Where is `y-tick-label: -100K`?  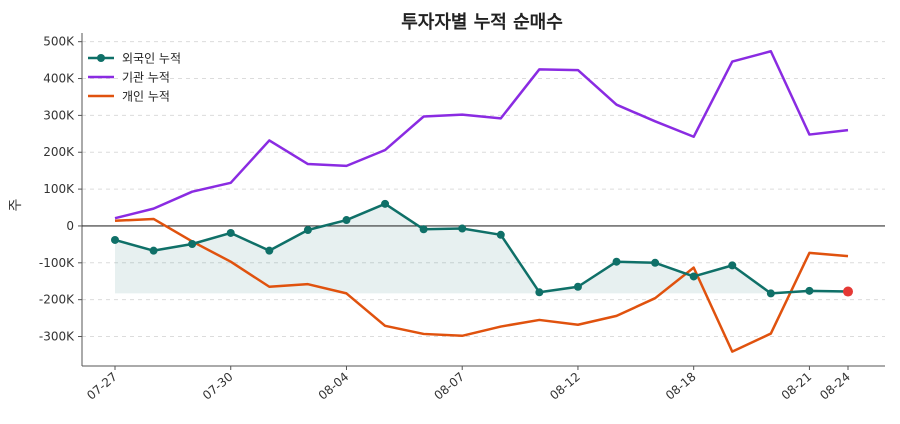
y-tick-label: -100K is located at coordinates (57, 263).